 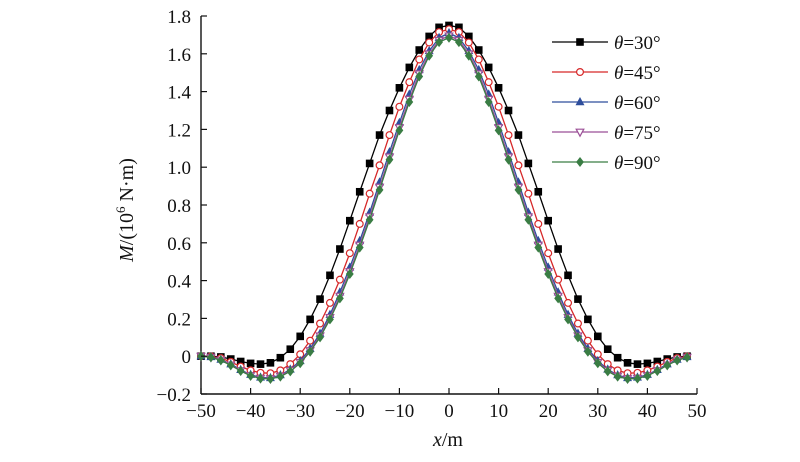 I want to click on legend-label: θ=45°, so click(x=637, y=73).